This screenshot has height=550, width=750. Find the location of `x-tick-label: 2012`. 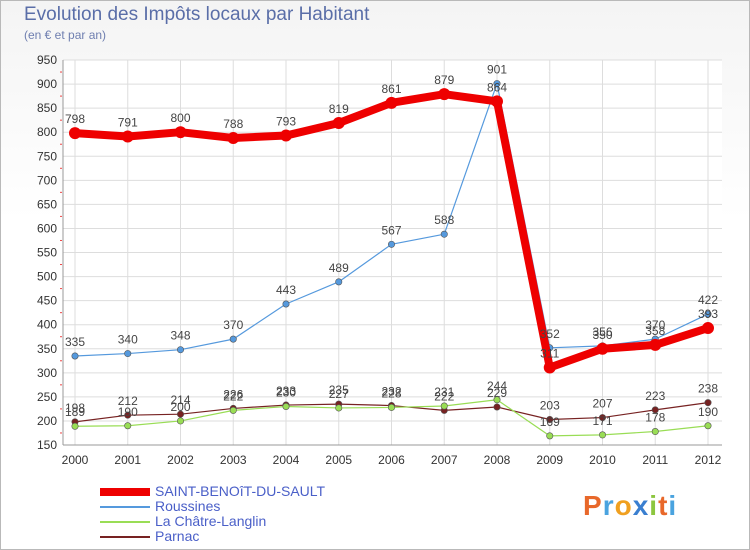

x-tick-label: 2012 is located at coordinates (708, 460).